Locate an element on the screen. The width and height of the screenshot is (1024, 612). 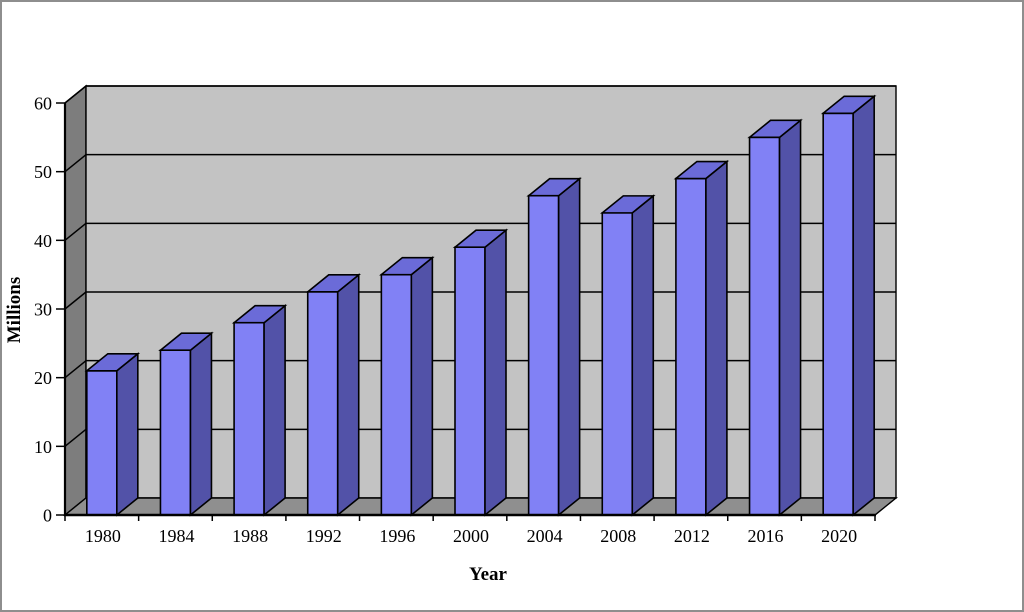
x-category-label: 2012 is located at coordinates (692, 536).